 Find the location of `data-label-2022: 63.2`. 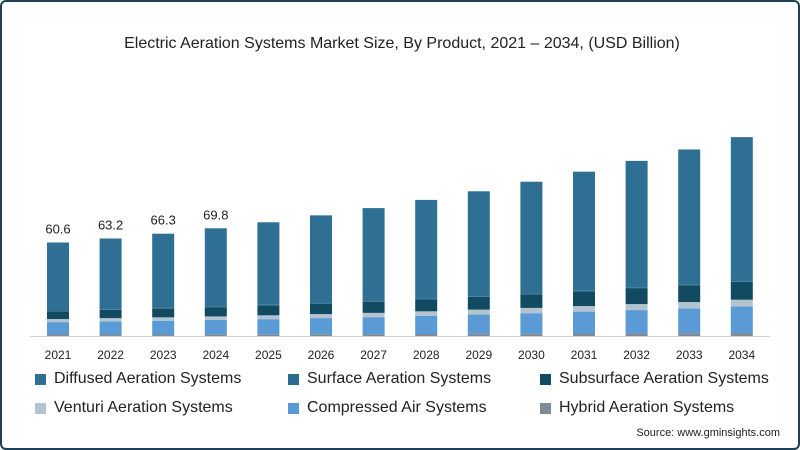

data-label-2022: 63.2 is located at coordinates (110, 224).